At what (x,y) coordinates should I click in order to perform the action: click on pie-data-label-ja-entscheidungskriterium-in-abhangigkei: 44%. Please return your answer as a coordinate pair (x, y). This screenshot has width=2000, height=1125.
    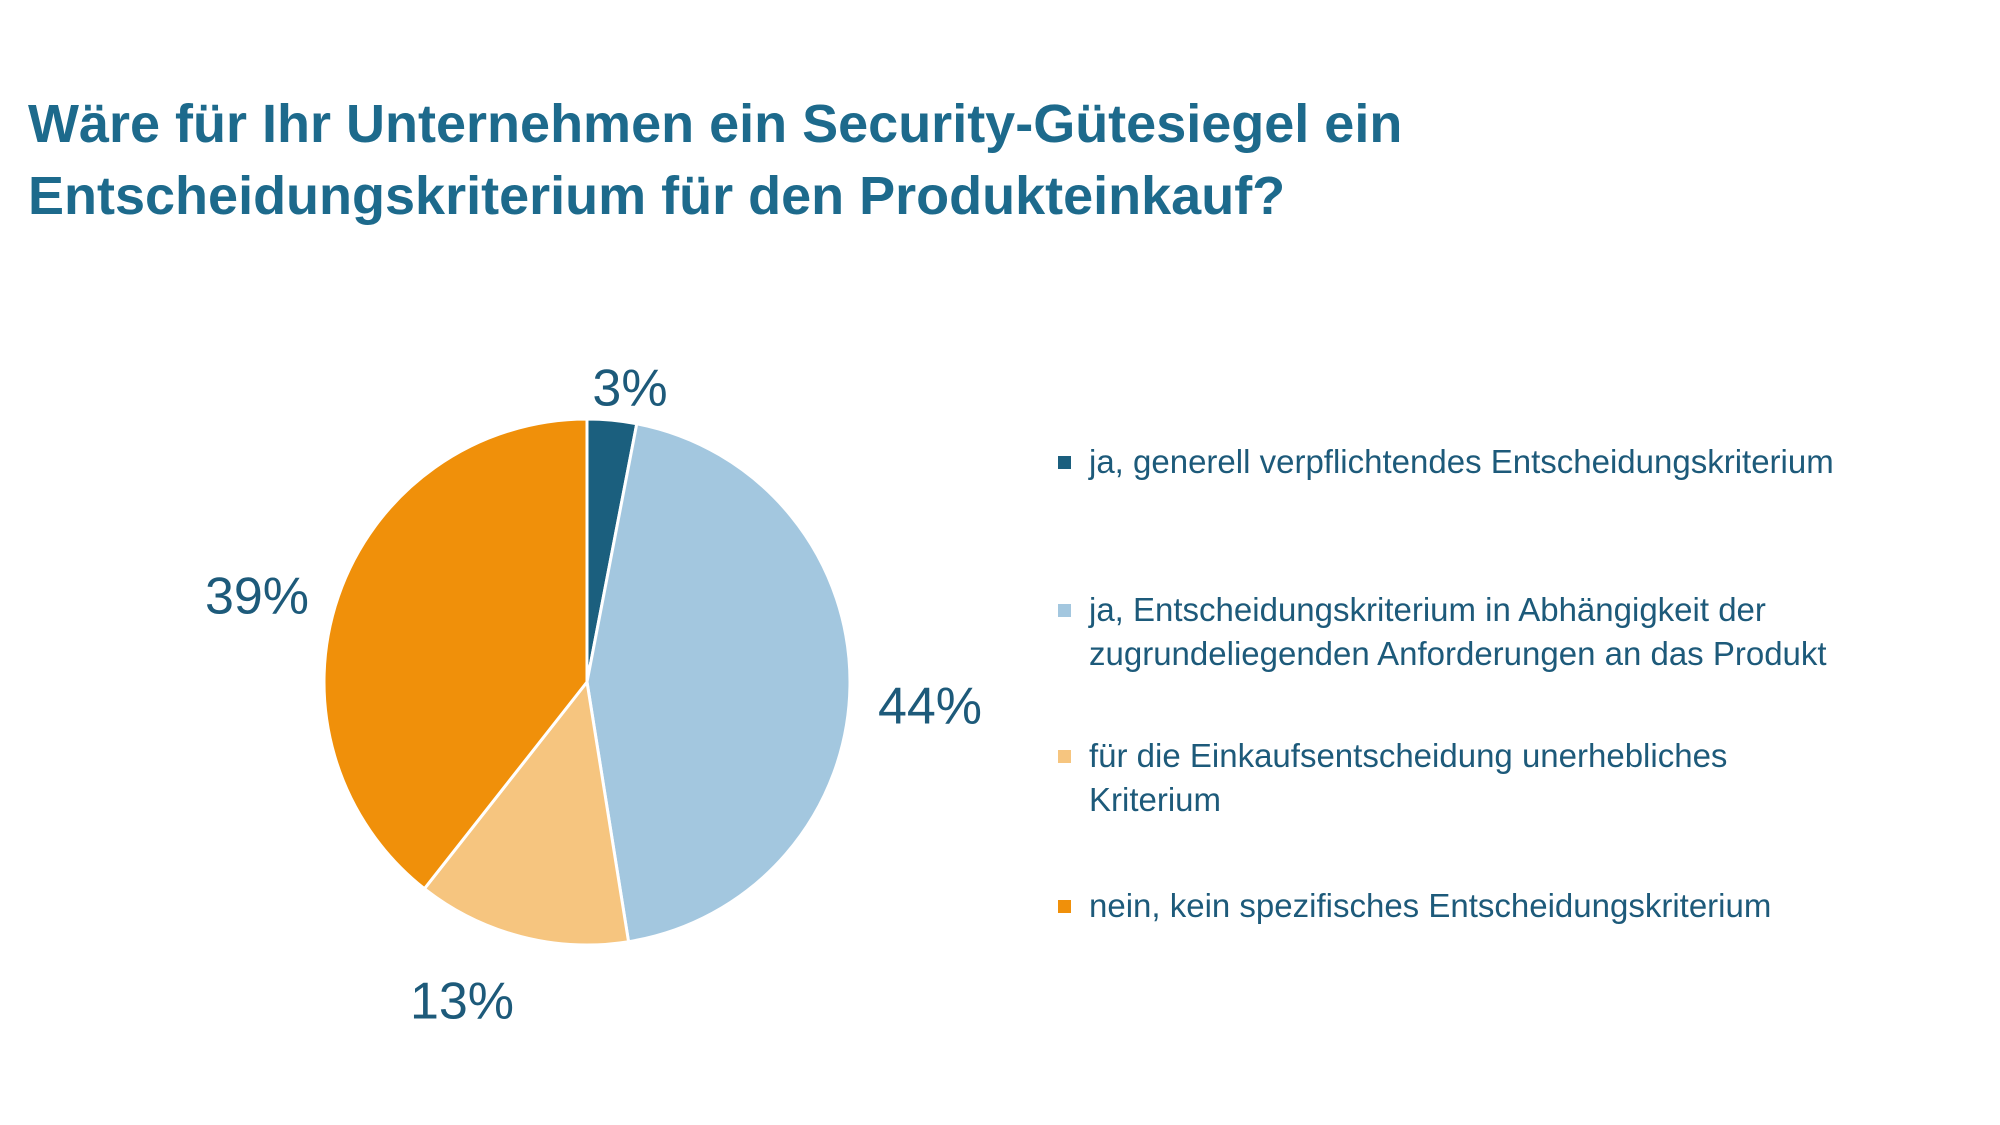
    Looking at the image, I should click on (930, 707).